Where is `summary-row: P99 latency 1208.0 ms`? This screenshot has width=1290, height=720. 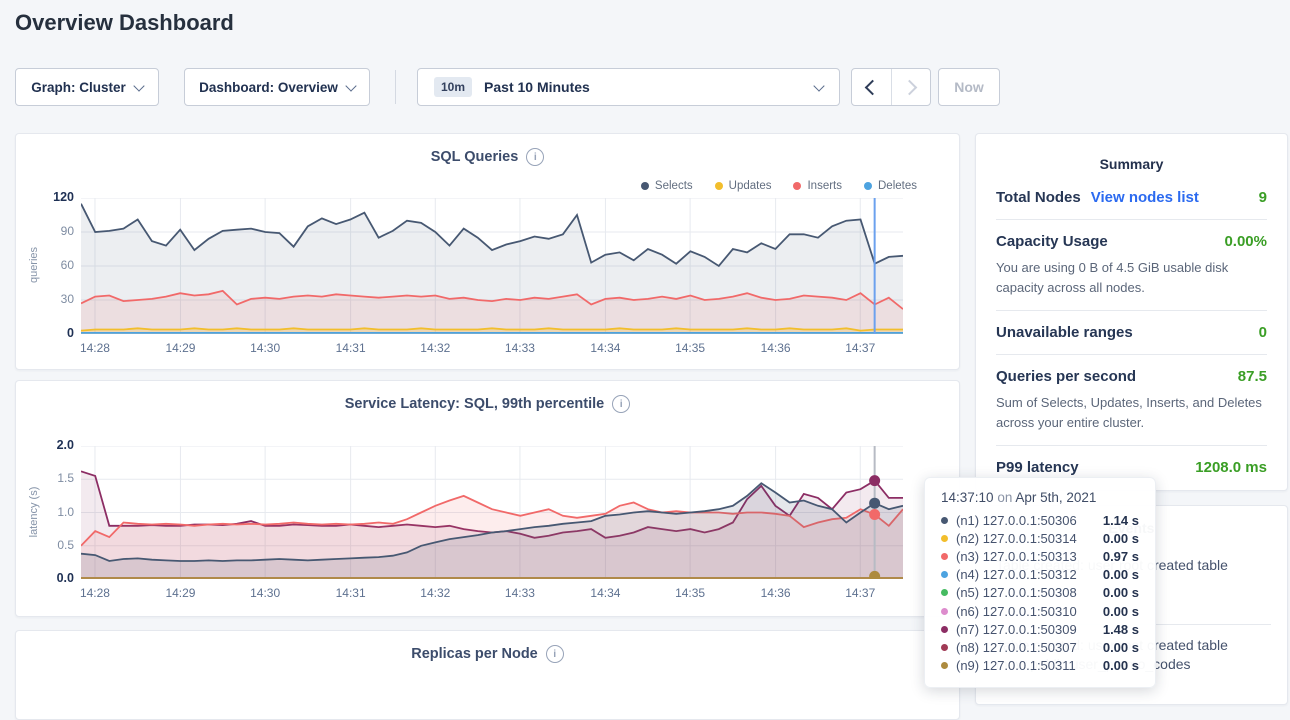 summary-row: P99 latency 1208.0 ms is located at coordinates (1131, 467).